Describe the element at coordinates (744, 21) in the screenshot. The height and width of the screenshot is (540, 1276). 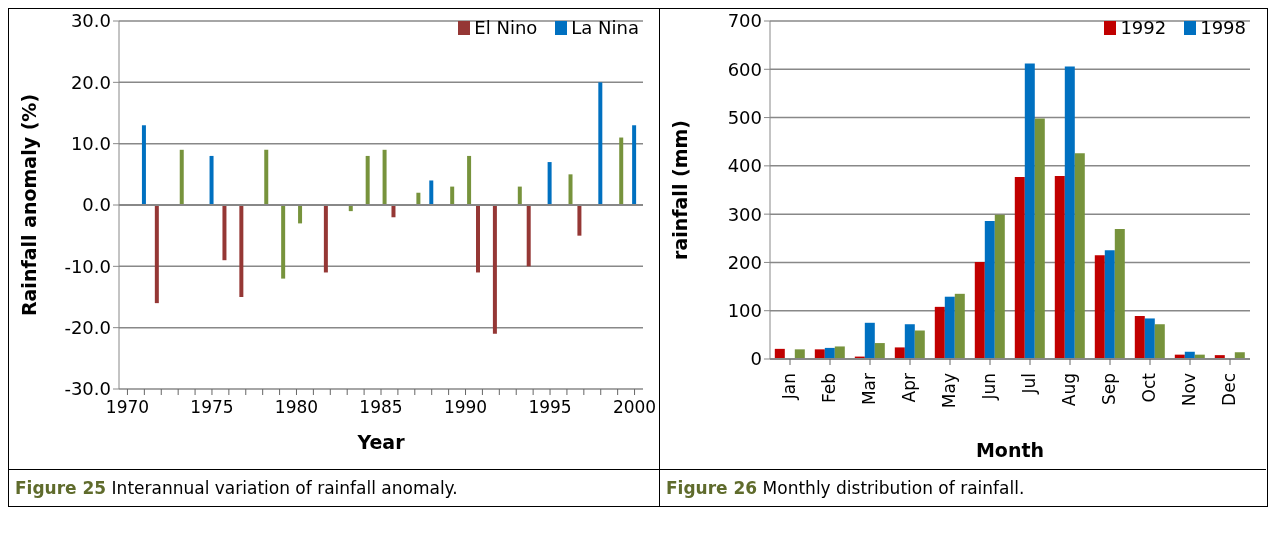
I see `y-tick-label: 700` at that location.